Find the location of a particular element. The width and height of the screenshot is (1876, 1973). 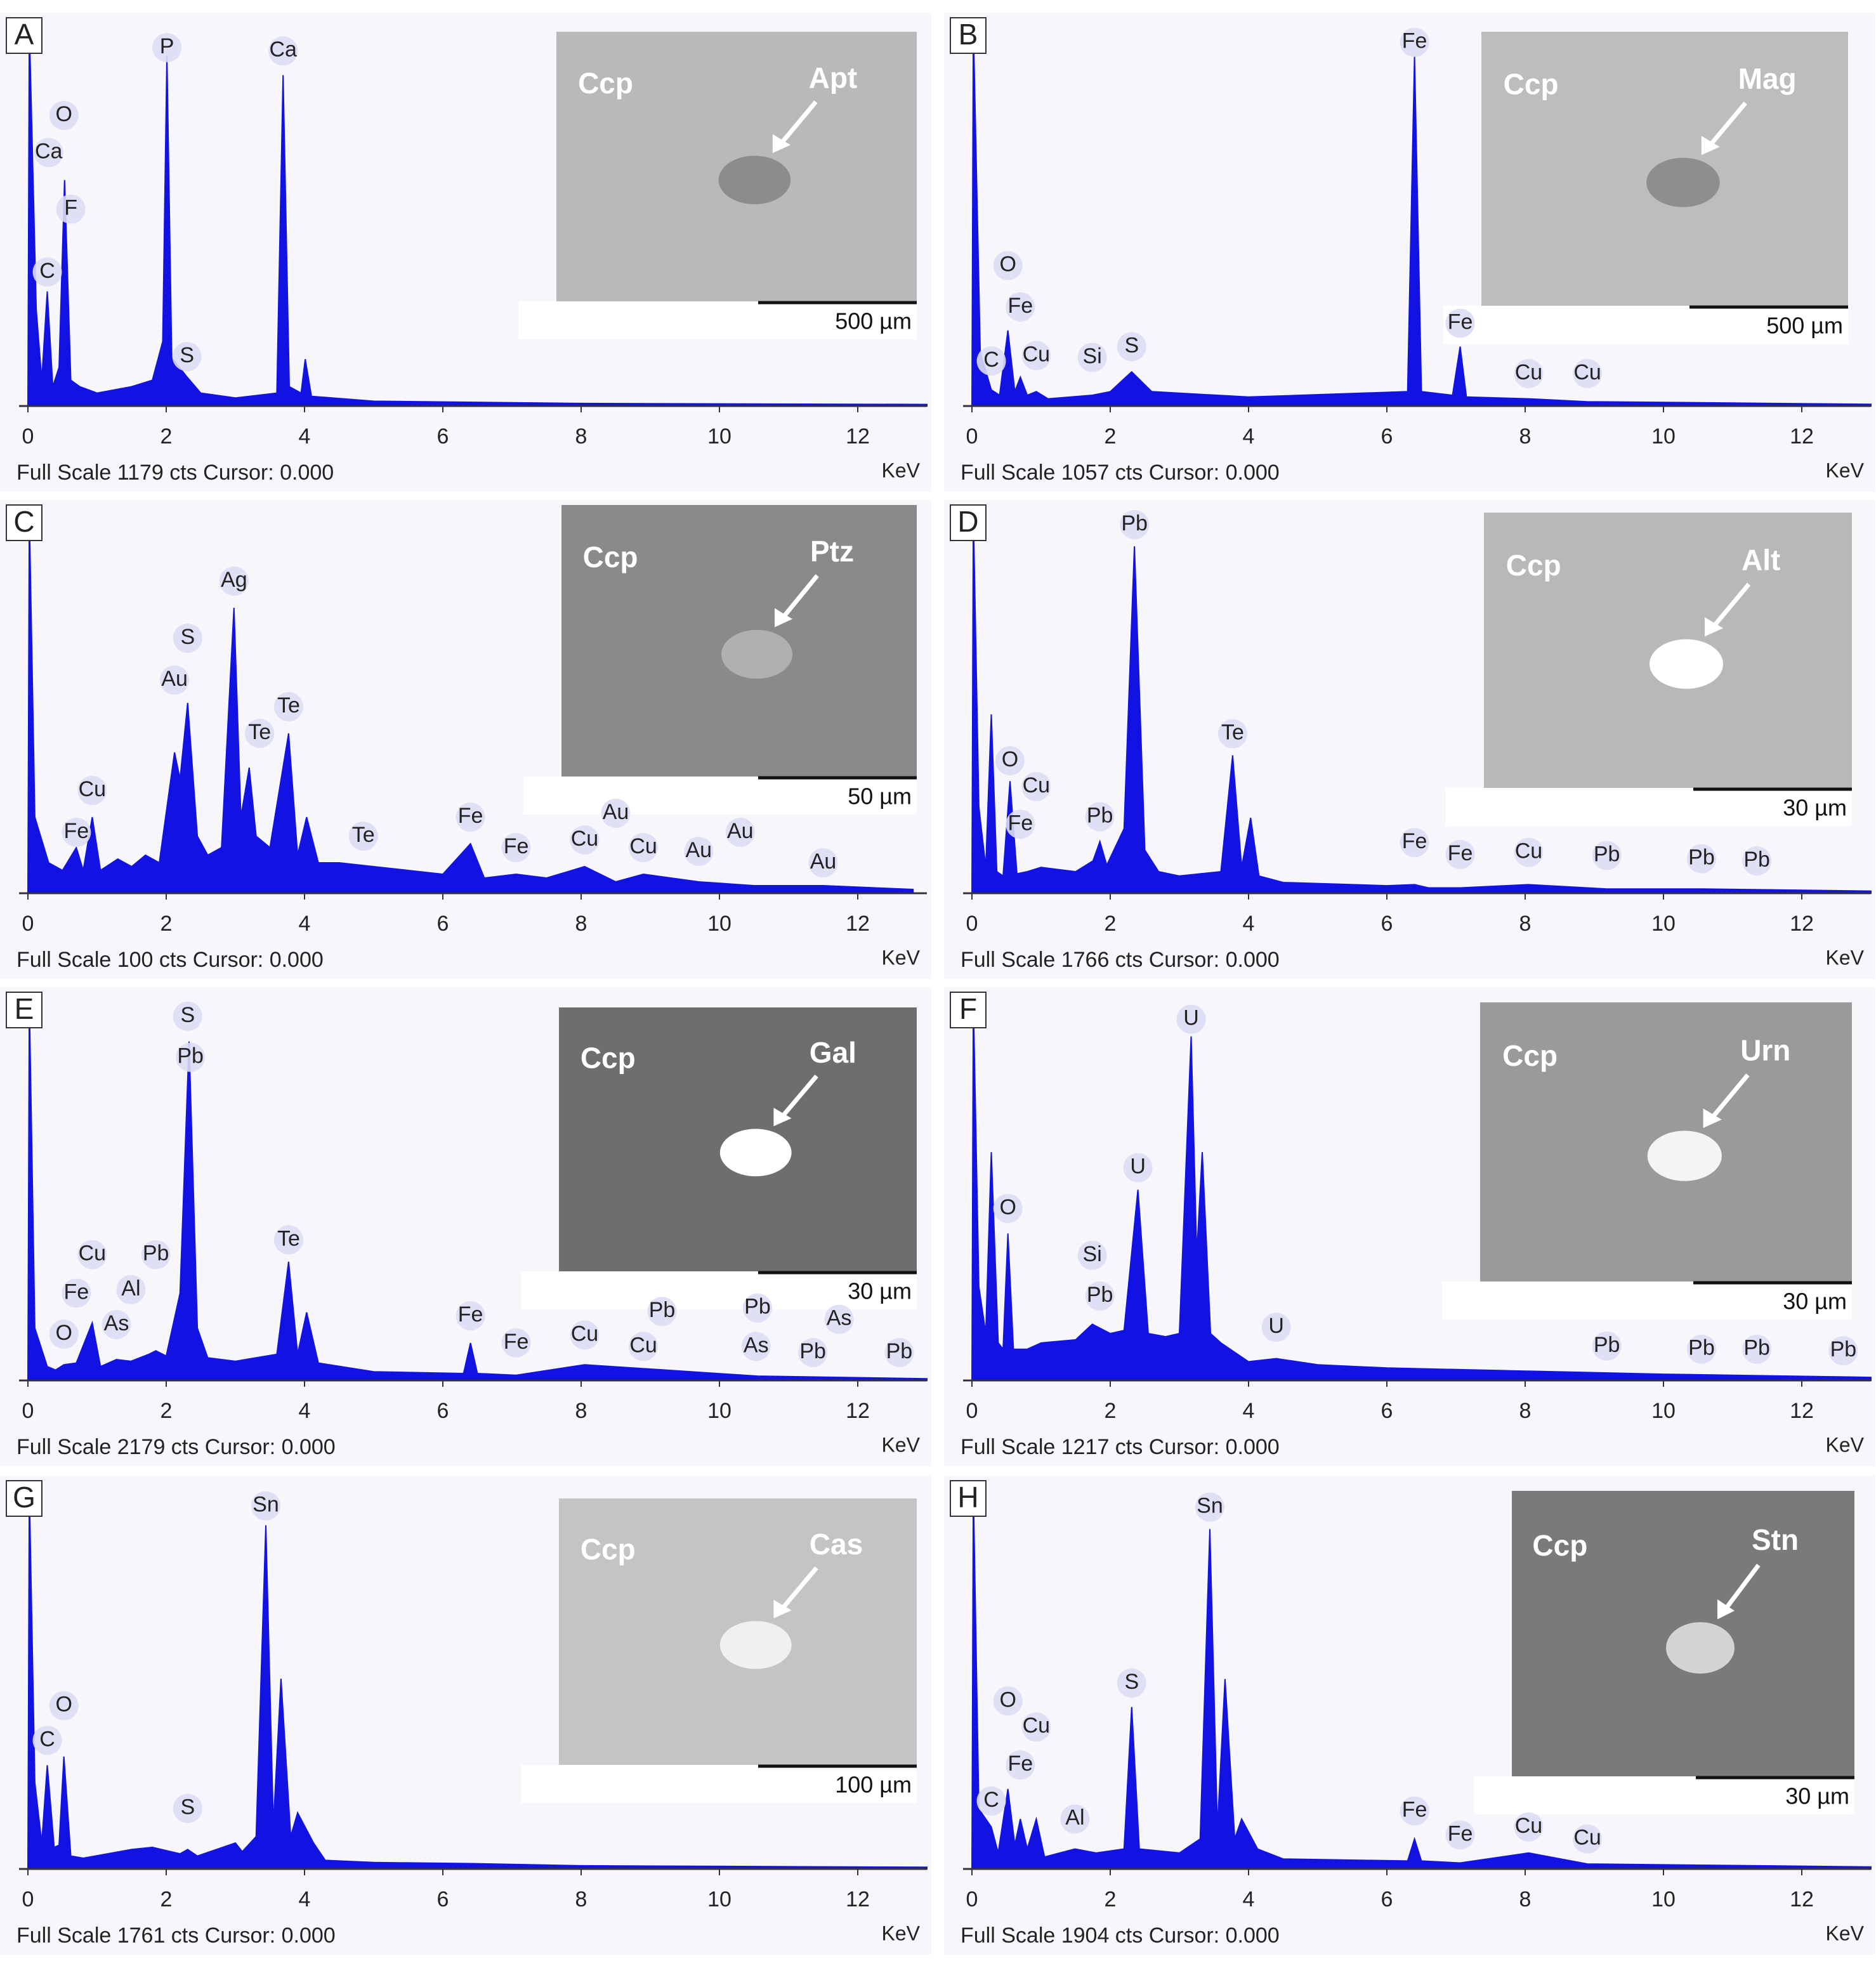

x-tick-label: 10 is located at coordinates (1663, 1411).